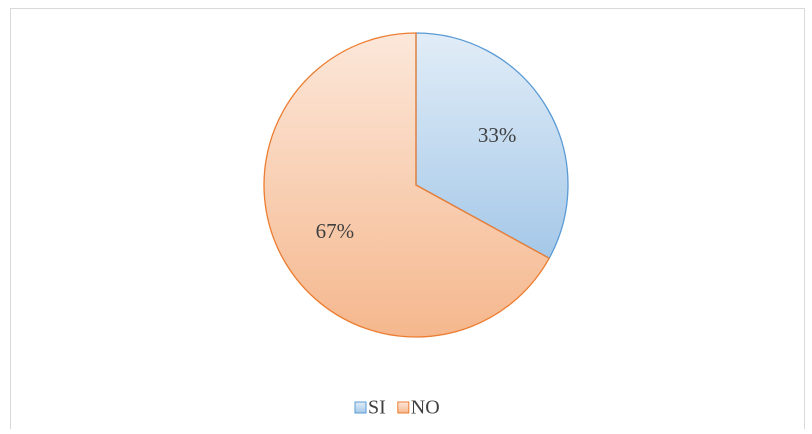 The height and width of the screenshot is (434, 812). I want to click on data-label: 33%, so click(497, 135).